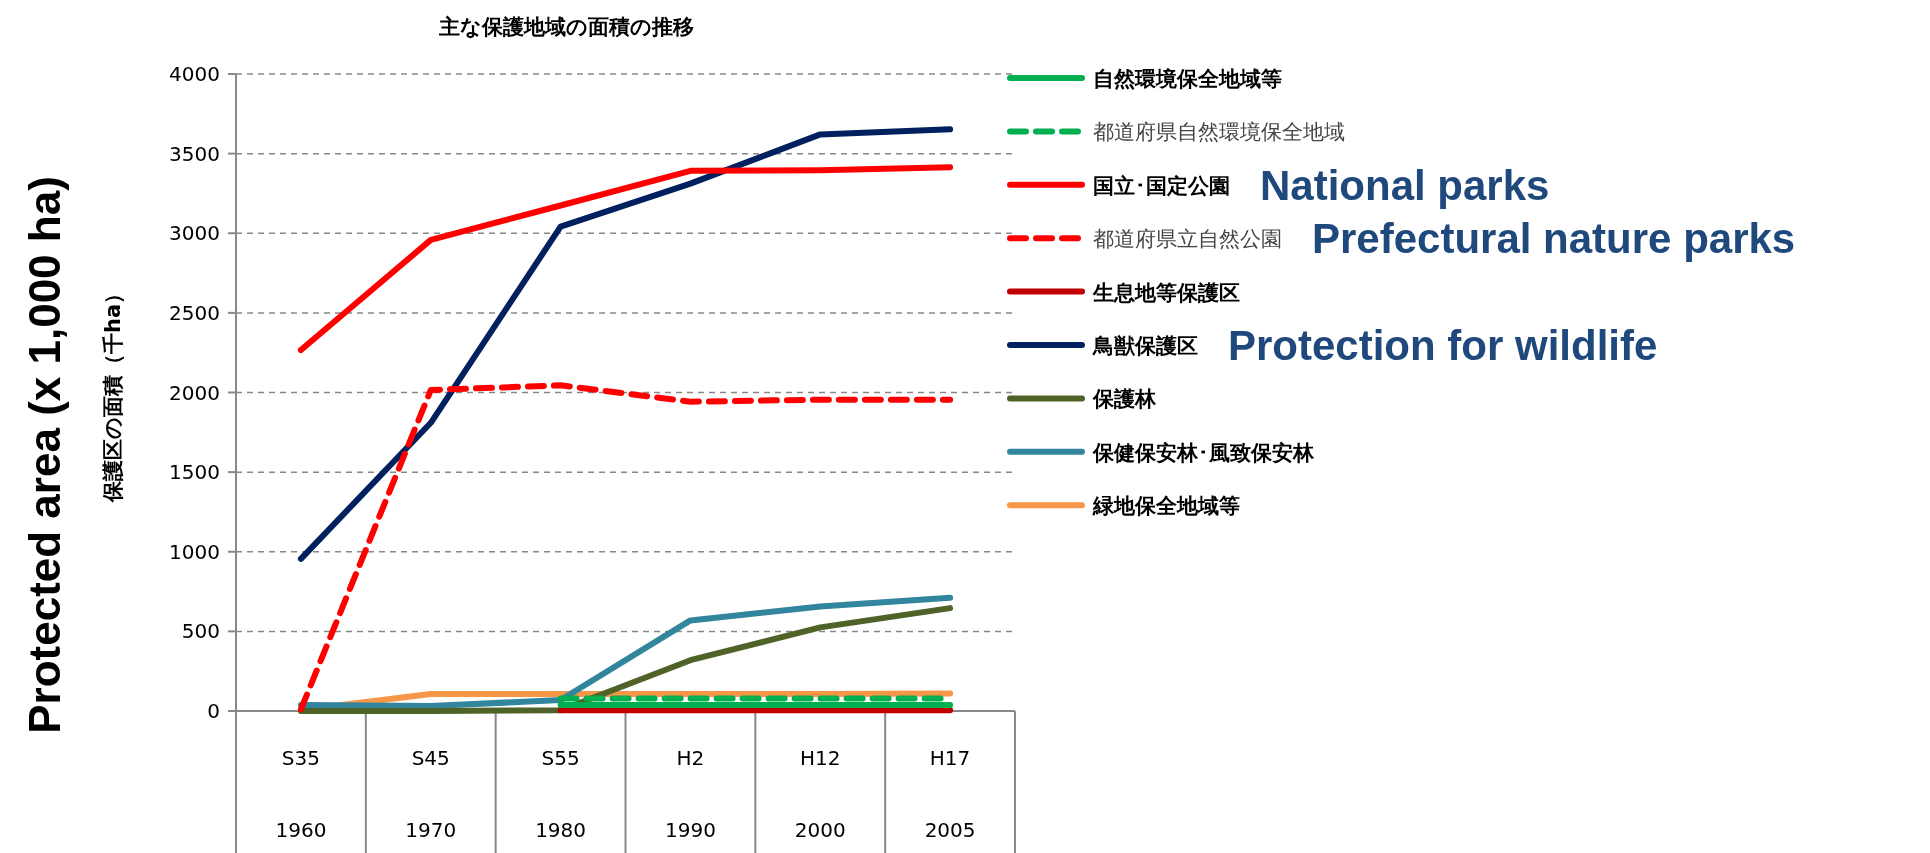  Describe the element at coordinates (194, 472) in the screenshot. I see `y-tick-label: 1500` at that location.